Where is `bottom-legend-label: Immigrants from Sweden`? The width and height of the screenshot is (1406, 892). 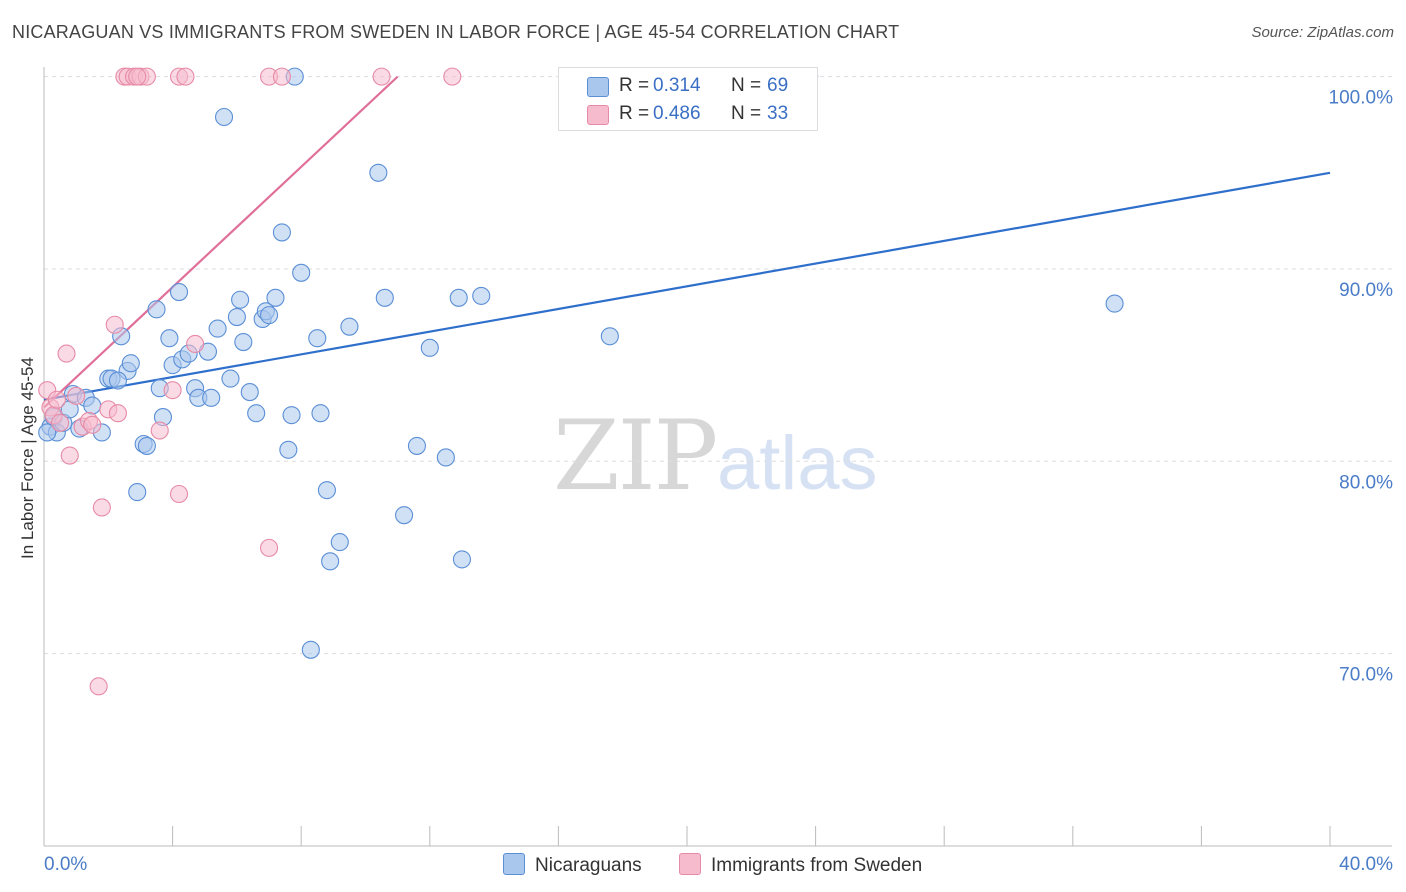 bottom-legend-label: Immigrants from Sweden is located at coordinates (817, 865).